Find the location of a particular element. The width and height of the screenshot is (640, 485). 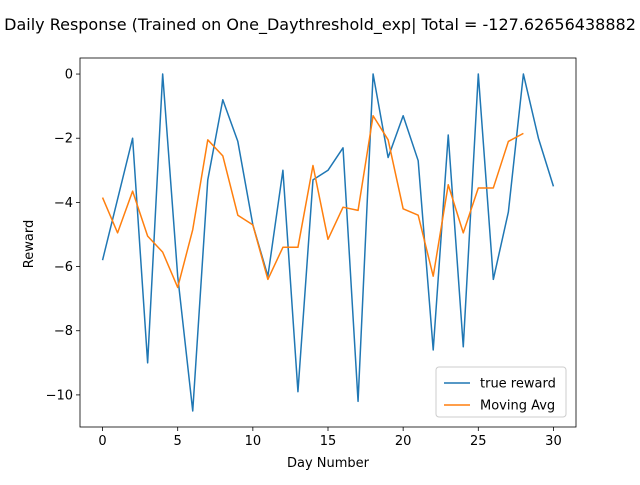

x-tick-label: 0 is located at coordinates (102, 441).